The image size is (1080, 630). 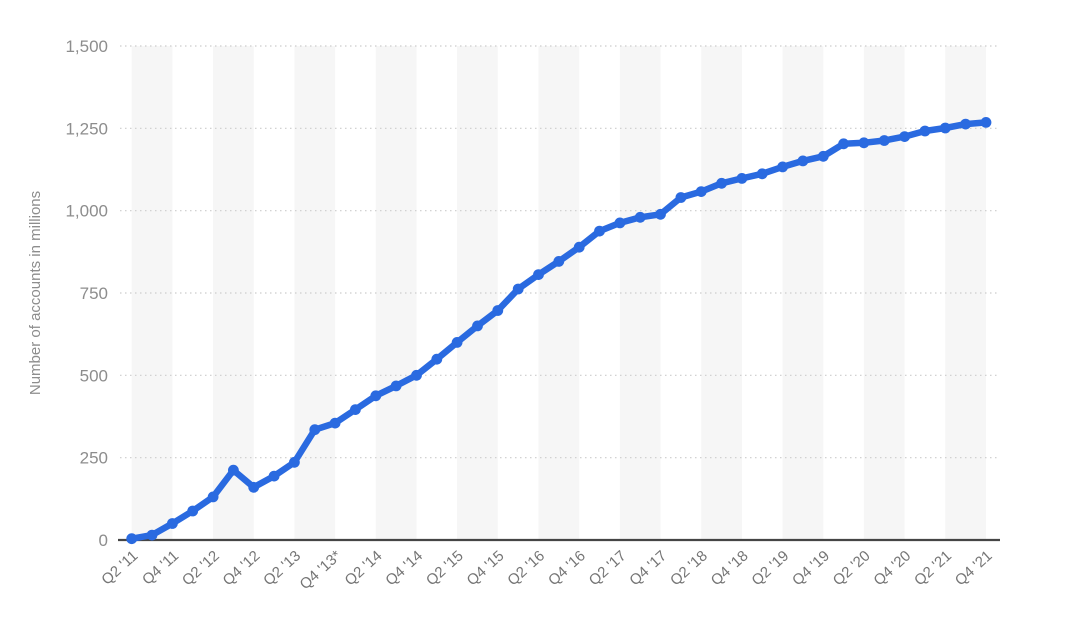 I want to click on x-tick-label: Q4 '17, so click(x=648, y=568).